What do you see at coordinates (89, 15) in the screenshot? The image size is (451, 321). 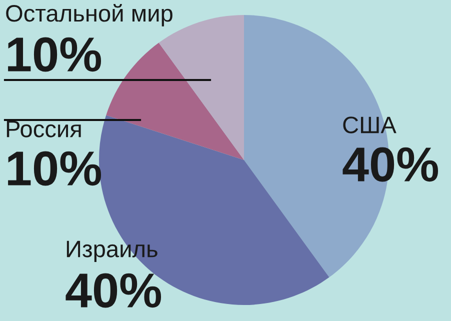 I see `slice-label: Остальной мир` at bounding box center [89, 15].